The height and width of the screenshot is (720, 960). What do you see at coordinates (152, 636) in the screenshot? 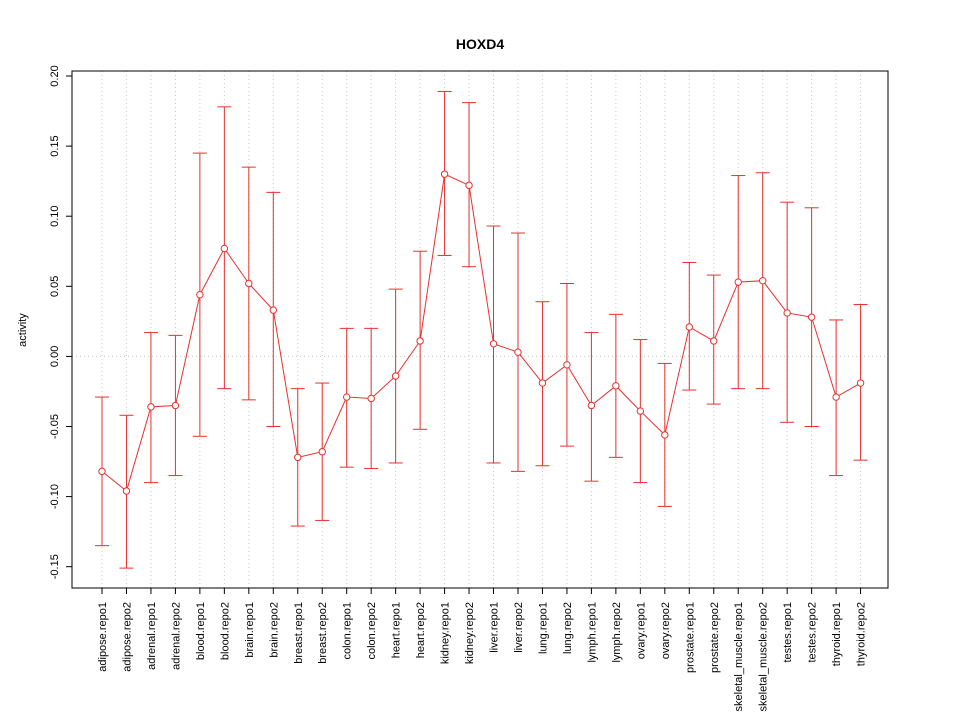
I see `x-tick-label: adrenal.repo1` at bounding box center [152, 636].